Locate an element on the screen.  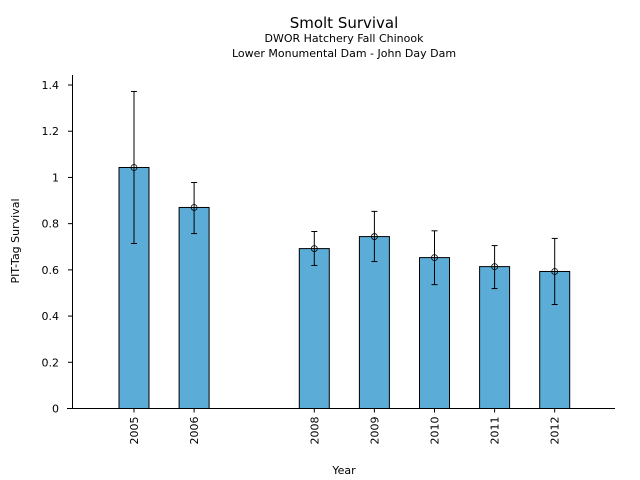
x-tick-label-2010: 2010 is located at coordinates (435, 431).